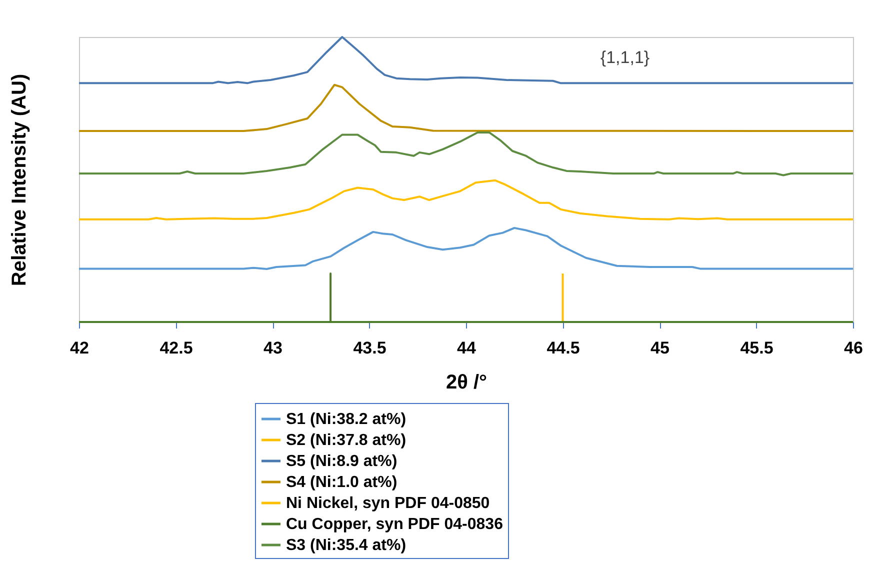 The width and height of the screenshot is (869, 572). Describe the element at coordinates (342, 461) in the screenshot. I see `legend-label: S5 (Ni:8.9 at%)` at that location.